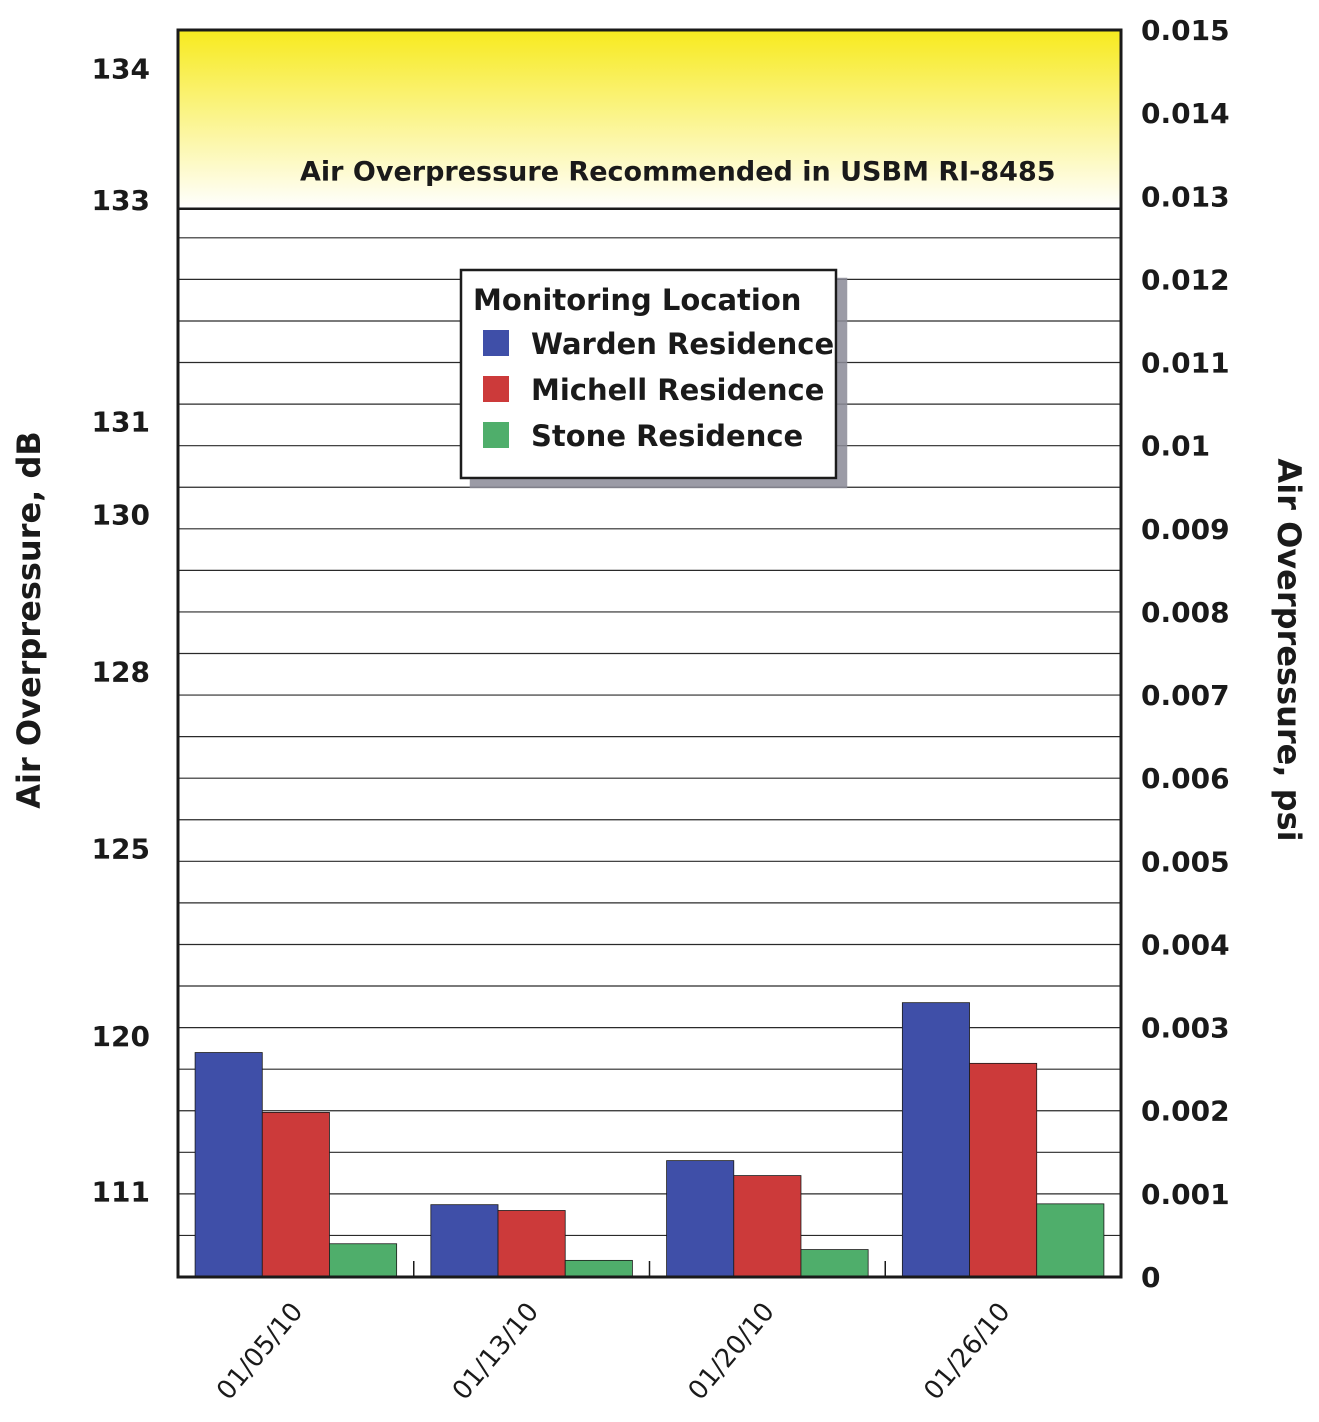 This screenshot has width=1319, height=1422. I want to click on legend-label: Stone Residence, so click(667, 436).